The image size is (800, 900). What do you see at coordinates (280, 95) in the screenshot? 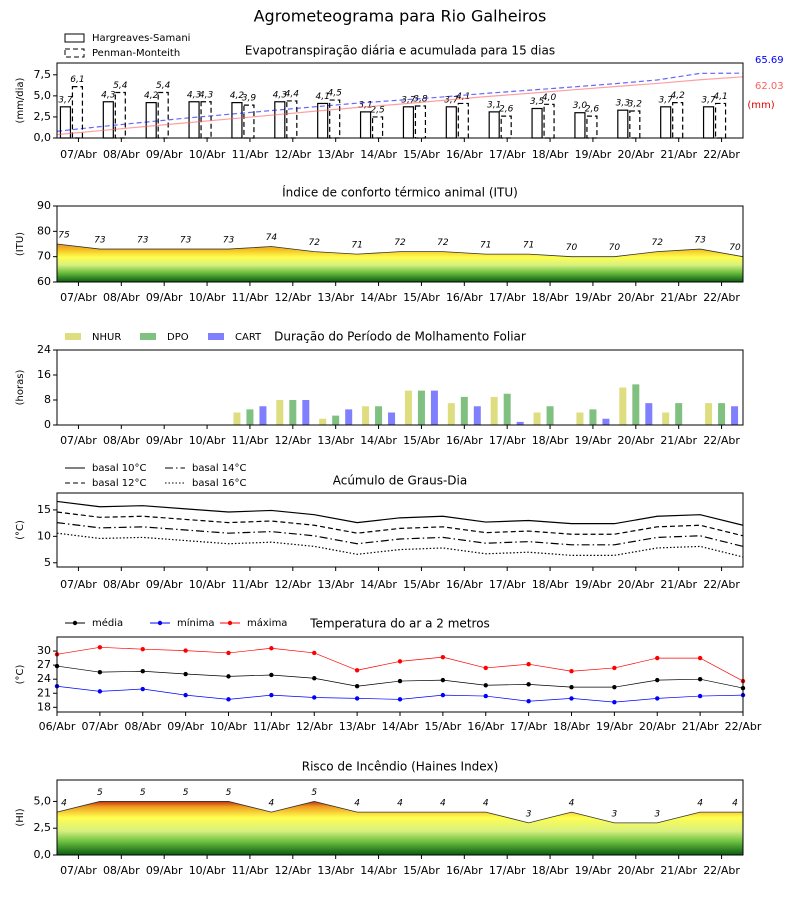
I see `bar-value-label: 4,3` at bounding box center [280, 95].